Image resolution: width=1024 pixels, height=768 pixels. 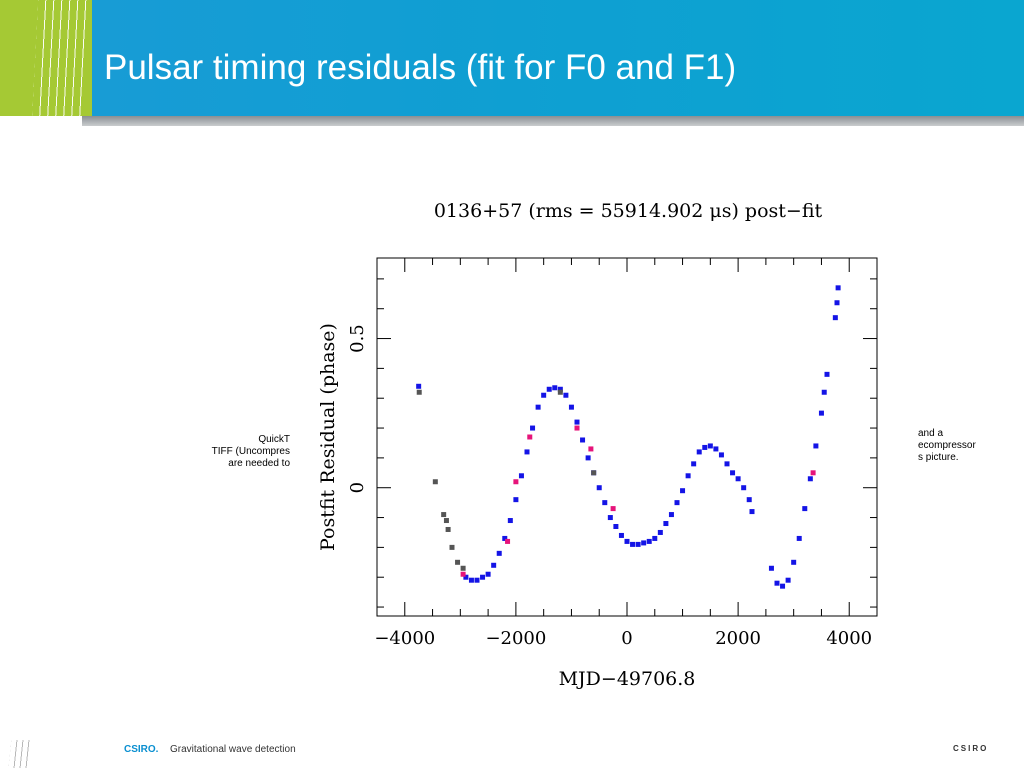 I want to click on placeholder-line: s picture., so click(x=938, y=457).